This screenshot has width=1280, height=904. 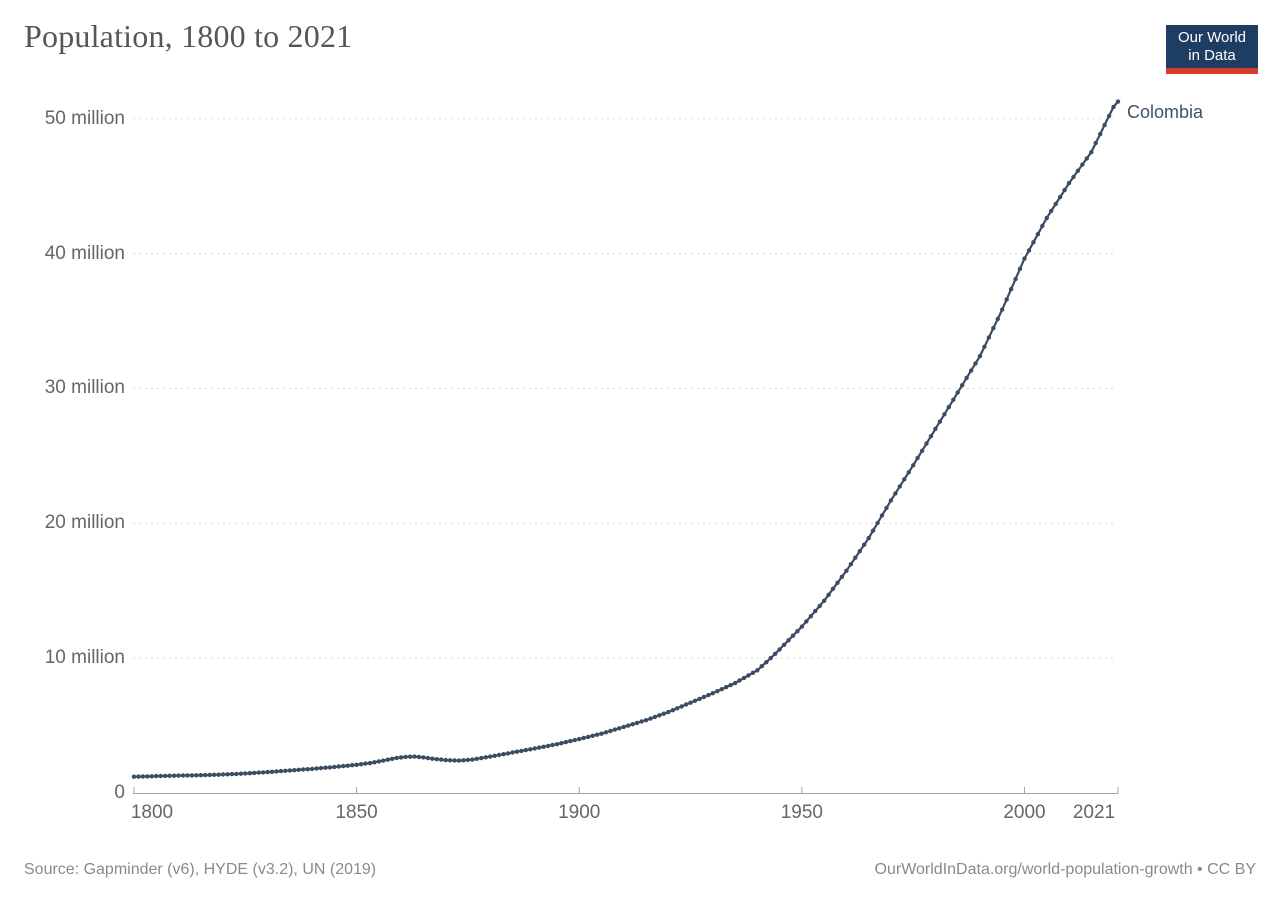 I want to click on colombia-point-1959, so click(x=842, y=576).